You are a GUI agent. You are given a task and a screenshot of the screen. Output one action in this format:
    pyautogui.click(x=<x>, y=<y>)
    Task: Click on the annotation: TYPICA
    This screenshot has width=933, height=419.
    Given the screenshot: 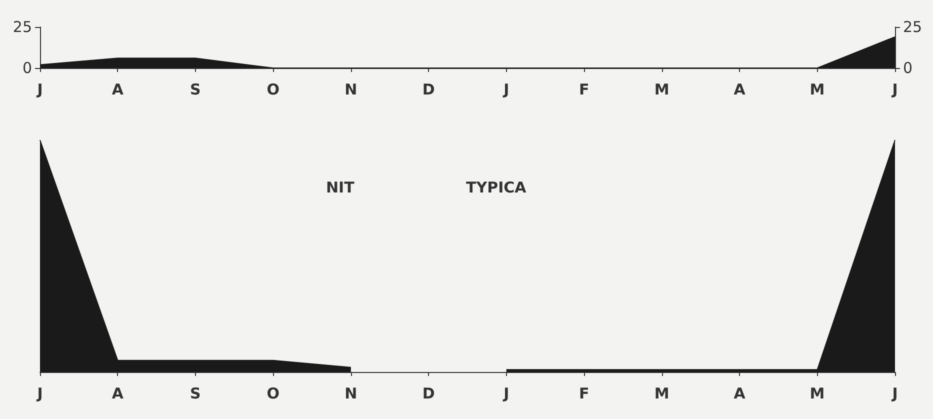 What is the action you would take?
    pyautogui.click(x=496, y=187)
    